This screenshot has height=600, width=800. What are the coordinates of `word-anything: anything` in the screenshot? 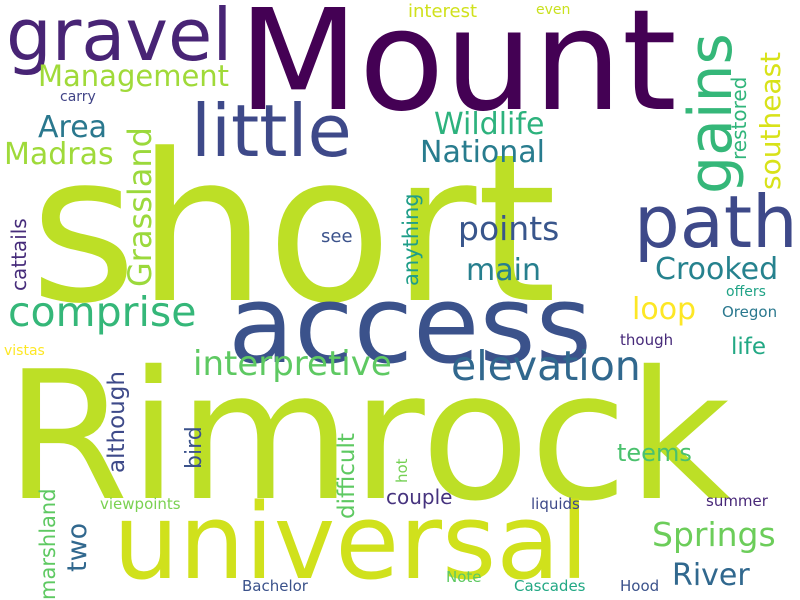 It's located at (411, 239).